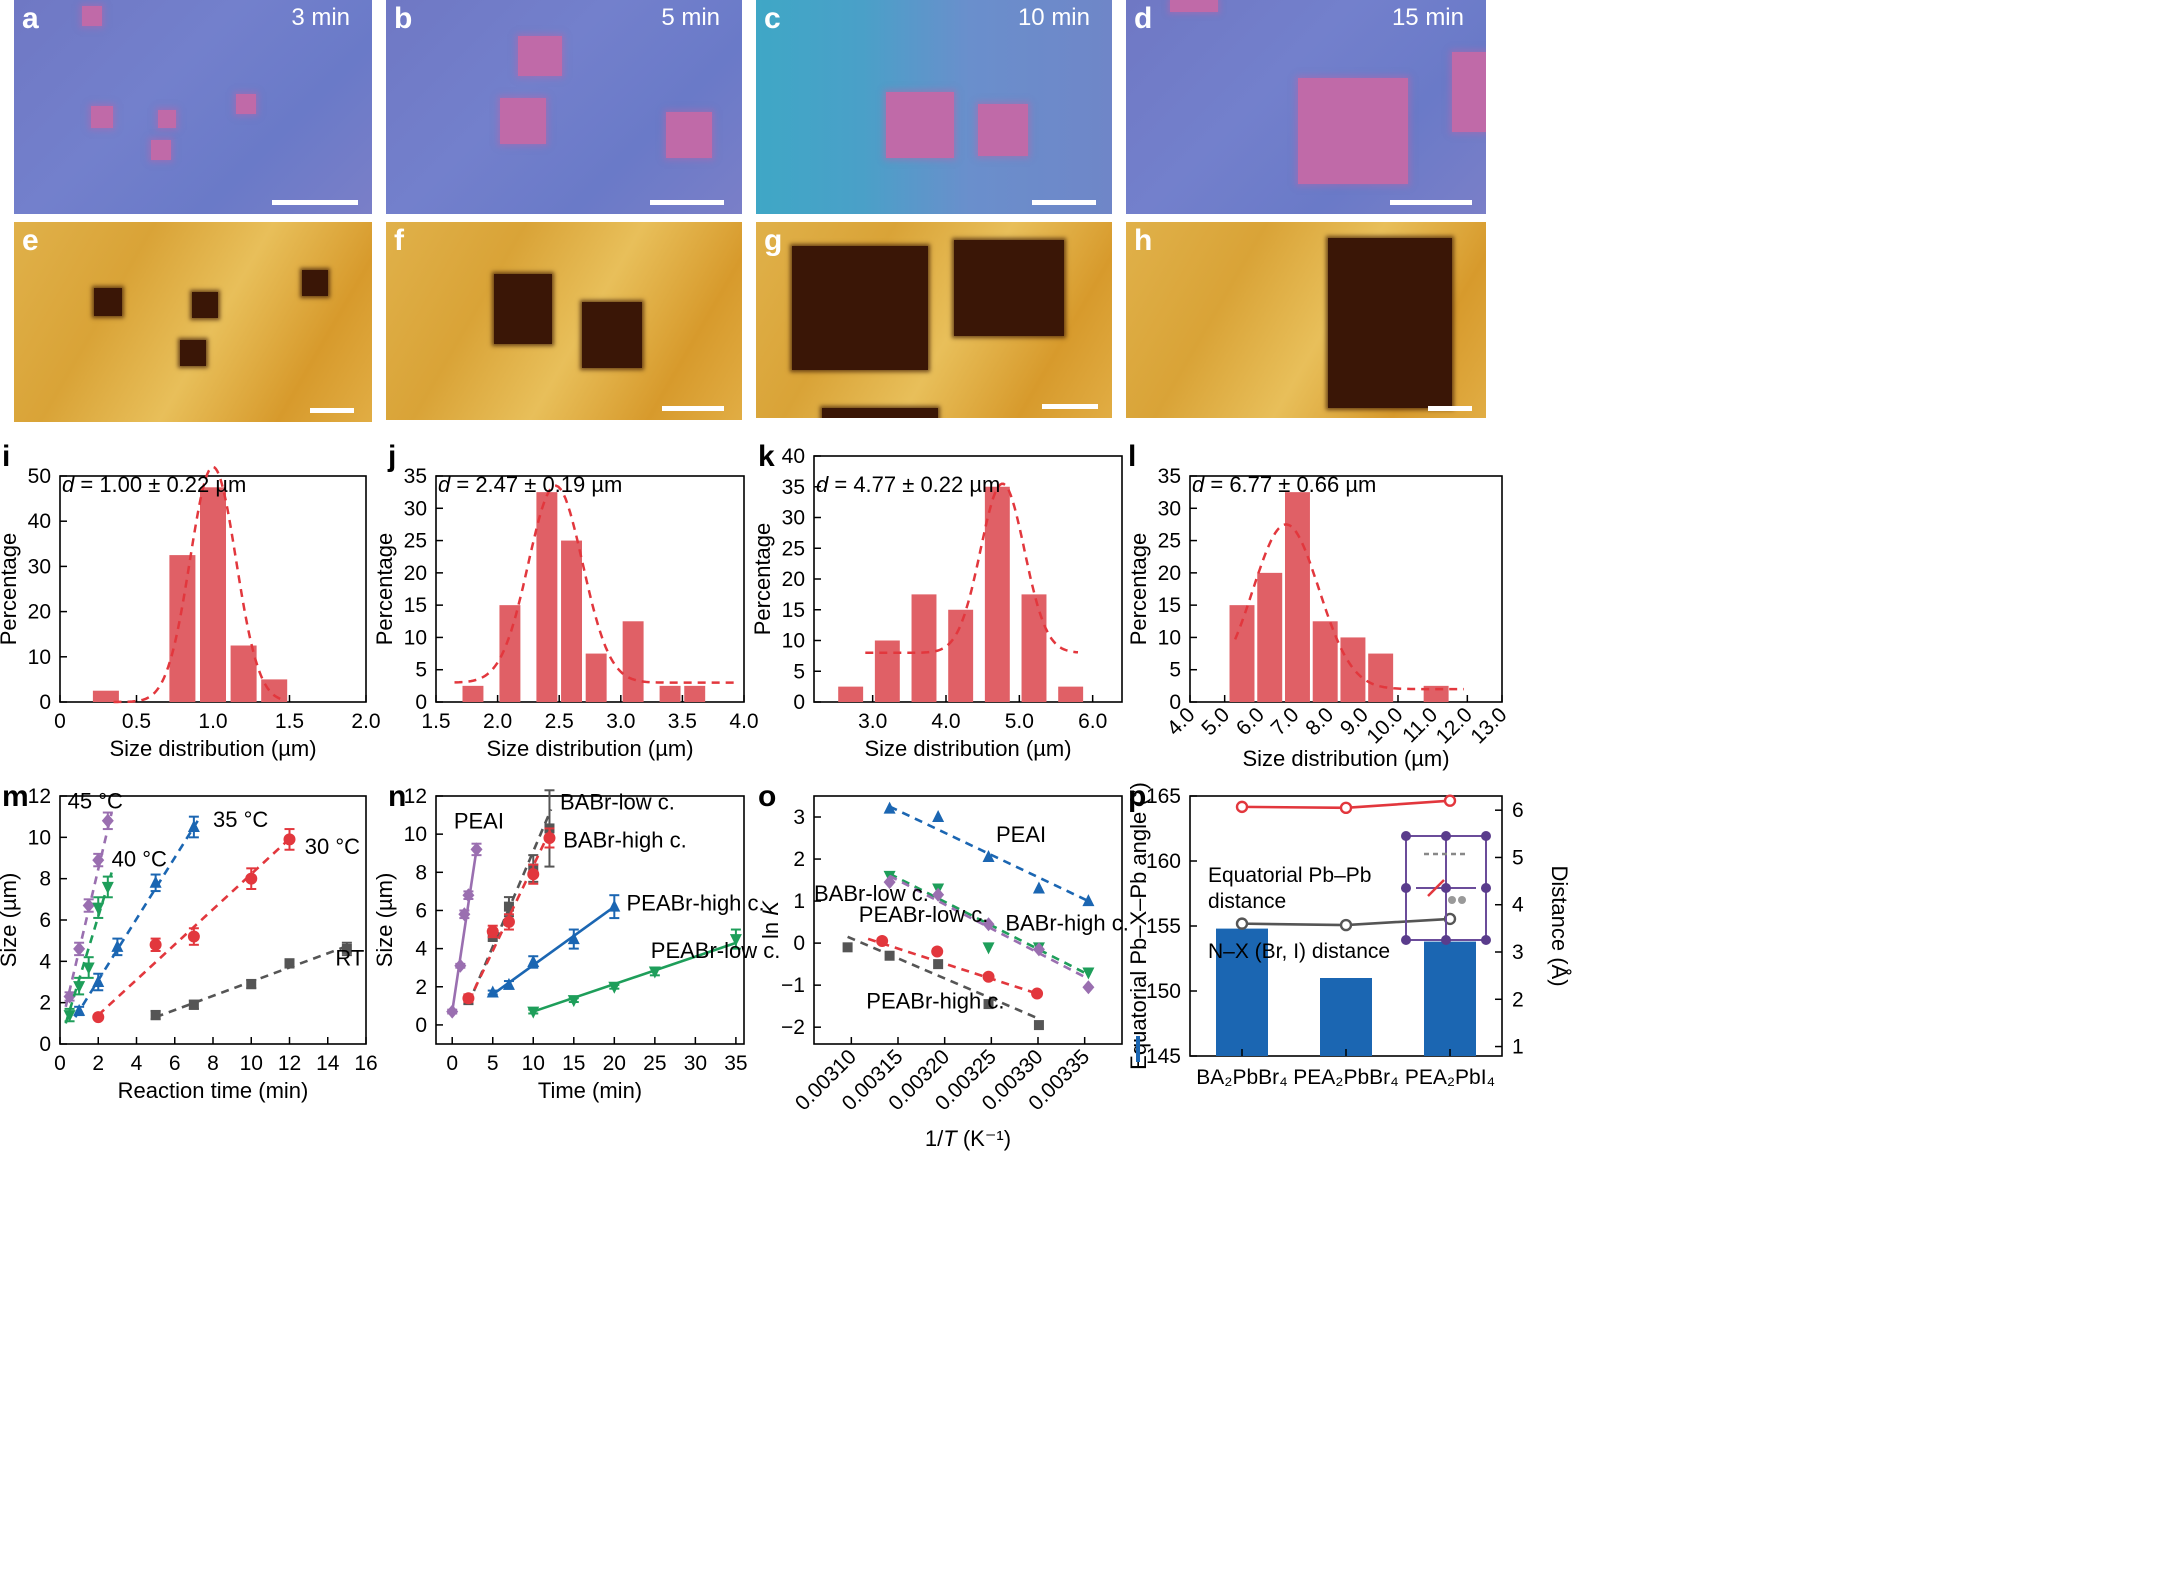 The image size is (2164, 1573). Describe the element at coordinates (154, 484) in the screenshot. I see `size-annotation: d = 1.00 ± 0.22 µm` at that location.